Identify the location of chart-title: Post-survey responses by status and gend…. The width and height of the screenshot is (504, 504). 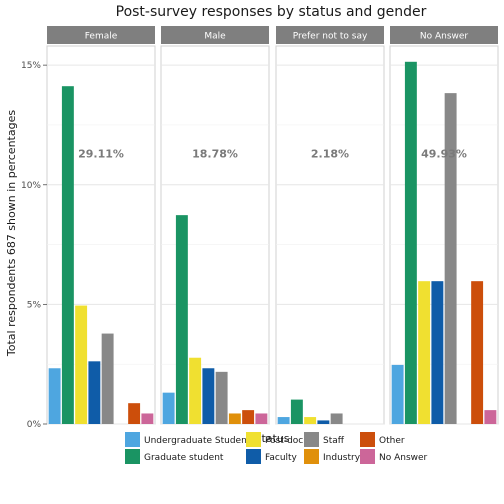
(271, 12).